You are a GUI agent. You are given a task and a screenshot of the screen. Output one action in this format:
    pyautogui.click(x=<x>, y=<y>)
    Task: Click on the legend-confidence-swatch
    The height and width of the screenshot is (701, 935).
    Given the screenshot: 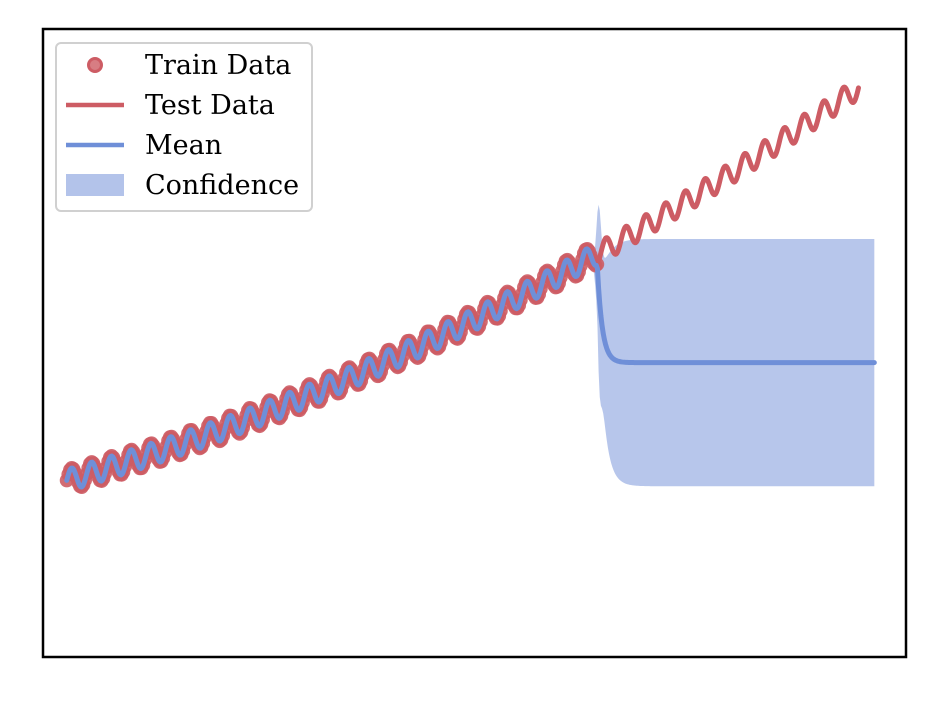 What is the action you would take?
    pyautogui.click(x=95, y=185)
    